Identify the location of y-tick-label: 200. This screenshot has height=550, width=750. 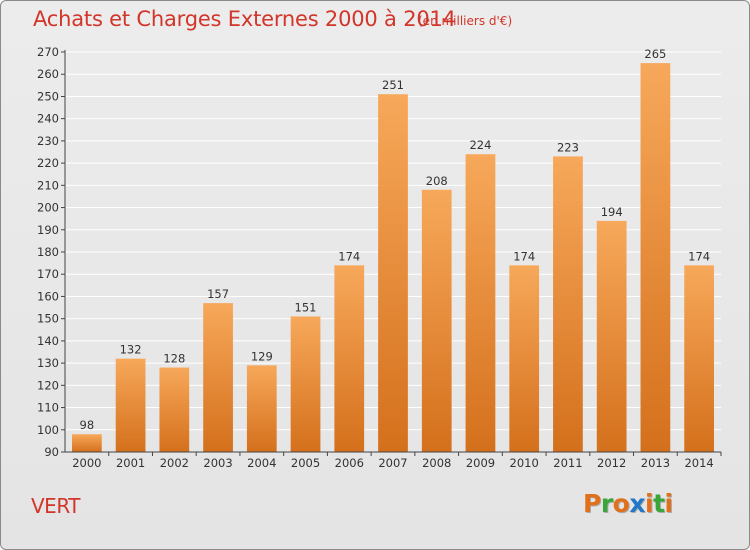
(48, 208).